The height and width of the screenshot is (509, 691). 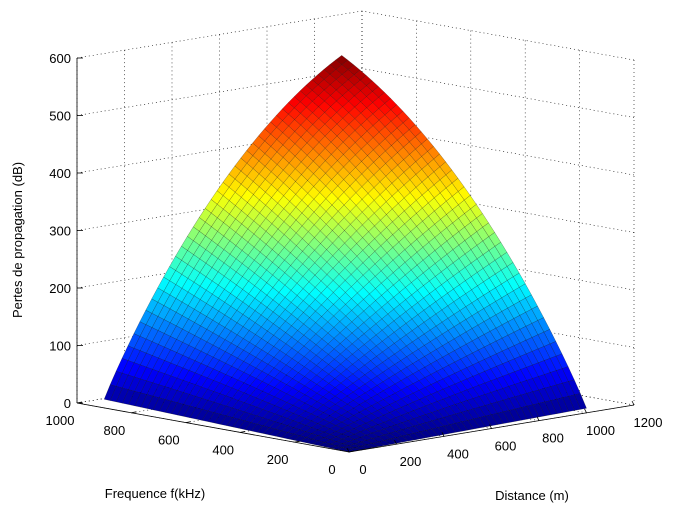 What do you see at coordinates (60, 173) in the screenshot?
I see `z-tick-label: 400` at bounding box center [60, 173].